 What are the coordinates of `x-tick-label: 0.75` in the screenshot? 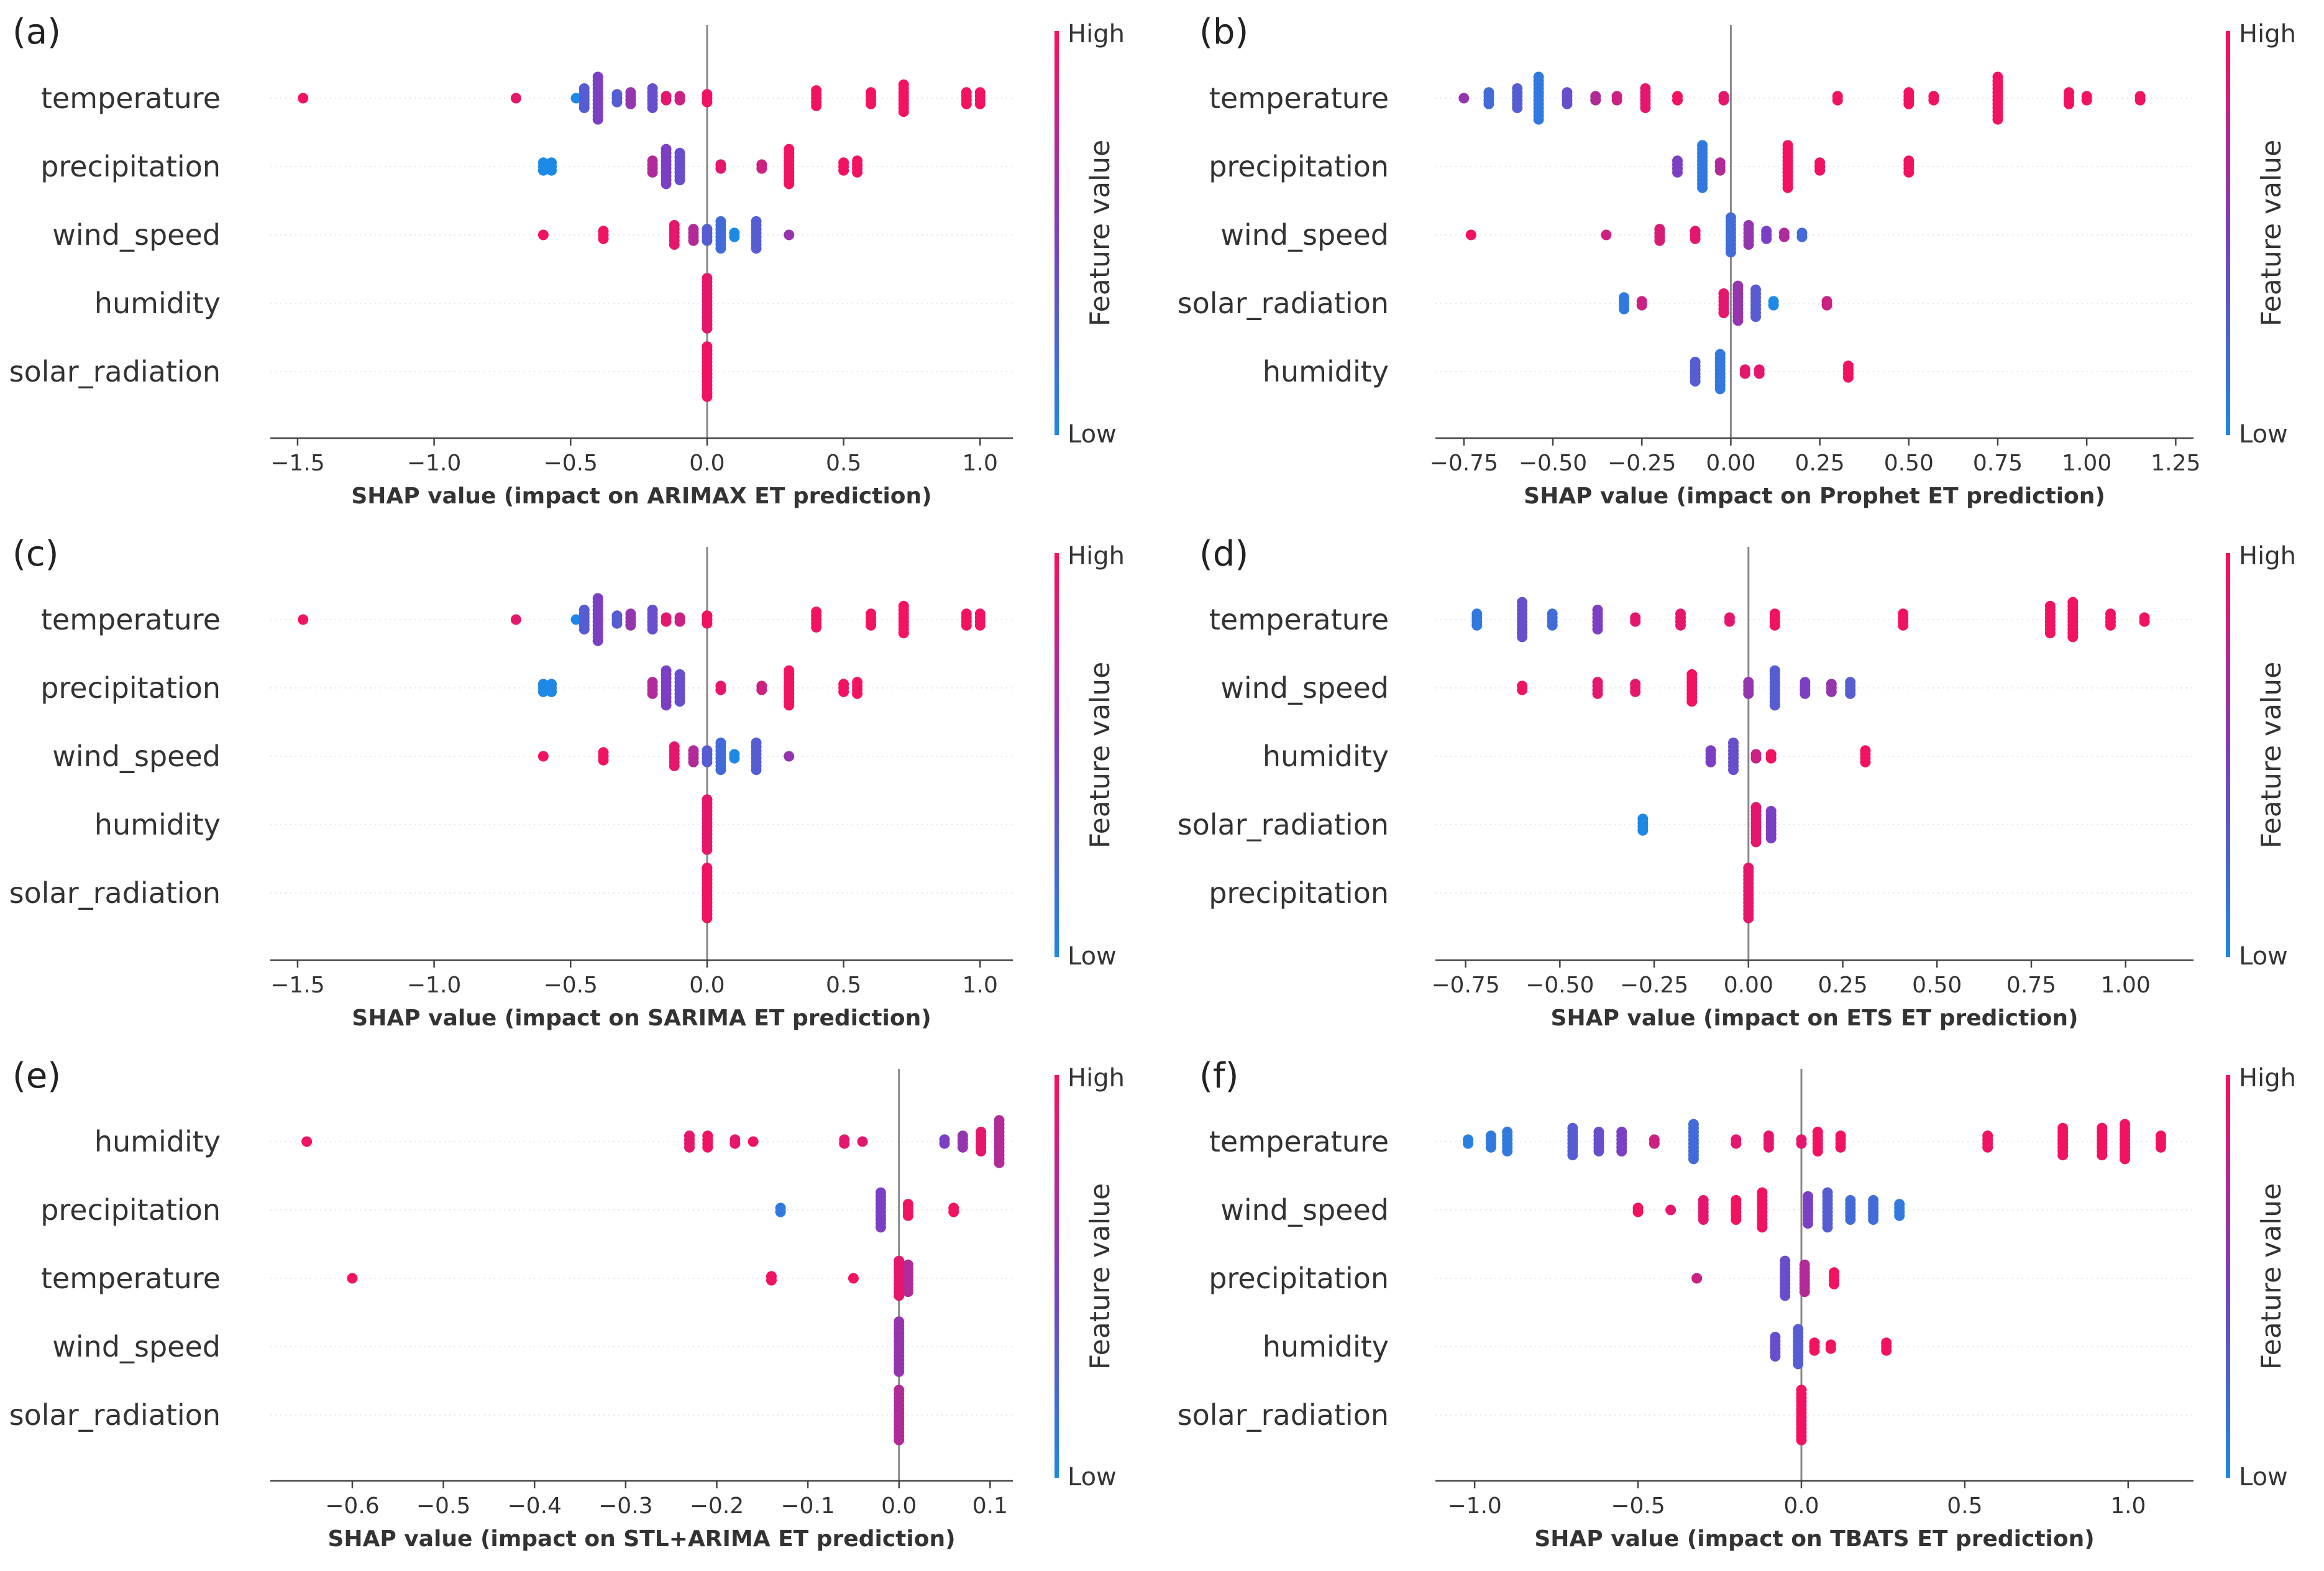 It's located at (2031, 986).